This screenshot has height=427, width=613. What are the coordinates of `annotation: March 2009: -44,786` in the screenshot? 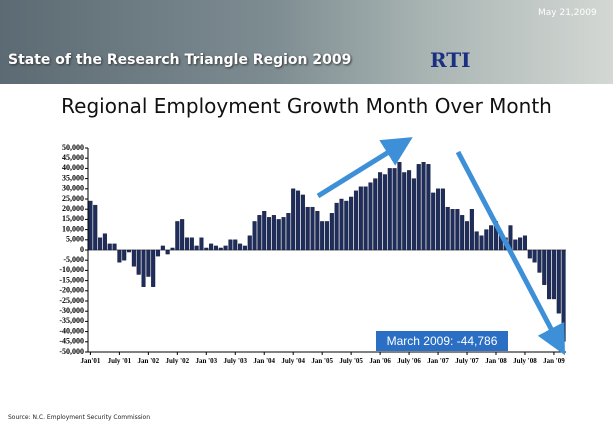 It's located at (442, 341).